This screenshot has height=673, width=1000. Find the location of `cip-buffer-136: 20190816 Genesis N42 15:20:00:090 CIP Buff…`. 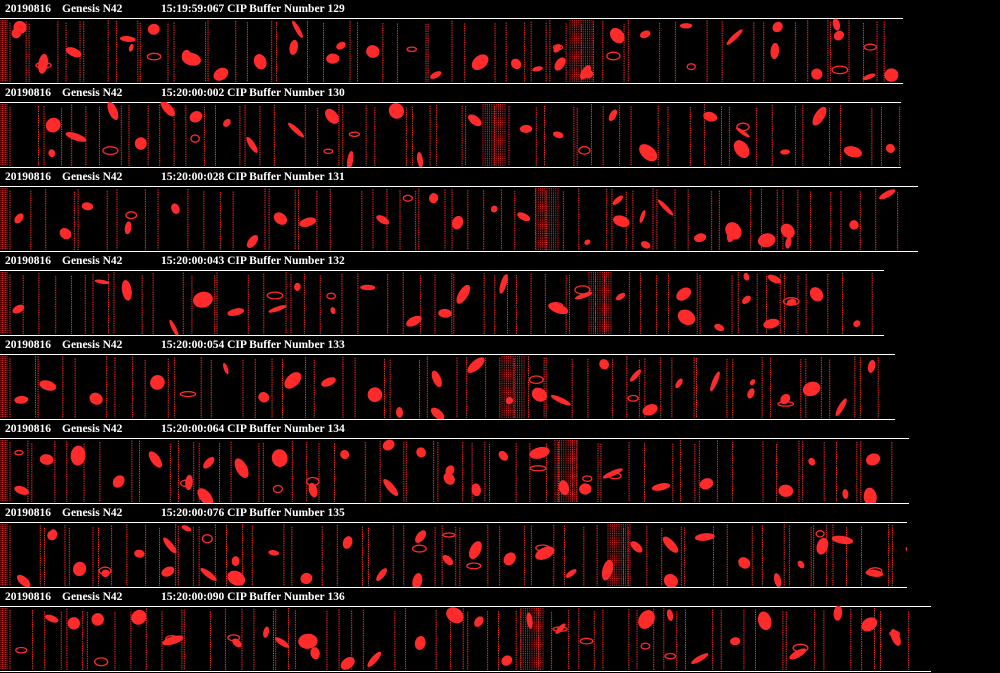

cip-buffer-136: 20190816 Genesis N42 15:20:00:090 CIP Buff… is located at coordinates (500, 631).